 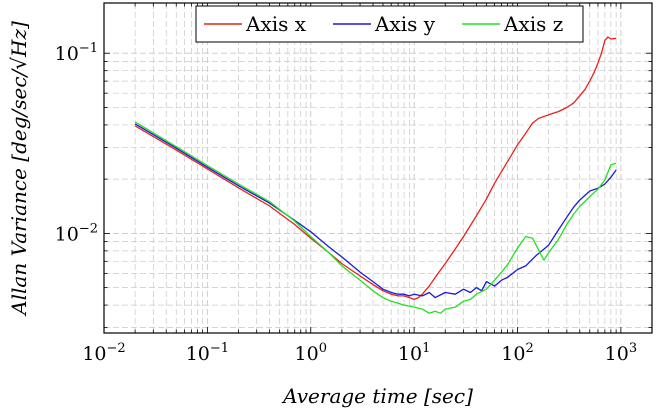 What do you see at coordinates (377, 396) in the screenshot?
I see `x-axis-title: Average time [sec]` at bounding box center [377, 396].